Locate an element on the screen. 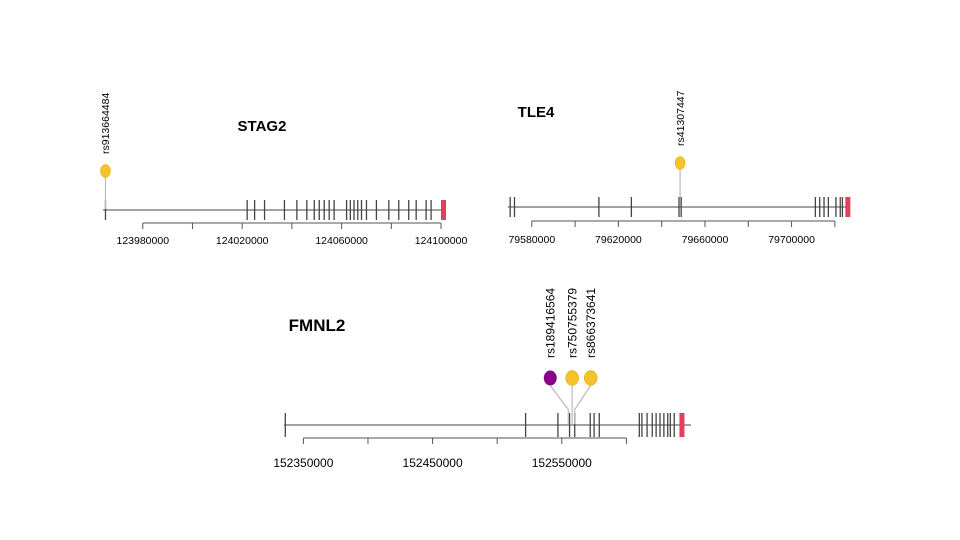  tick-label: 79660000 is located at coordinates (705, 240).